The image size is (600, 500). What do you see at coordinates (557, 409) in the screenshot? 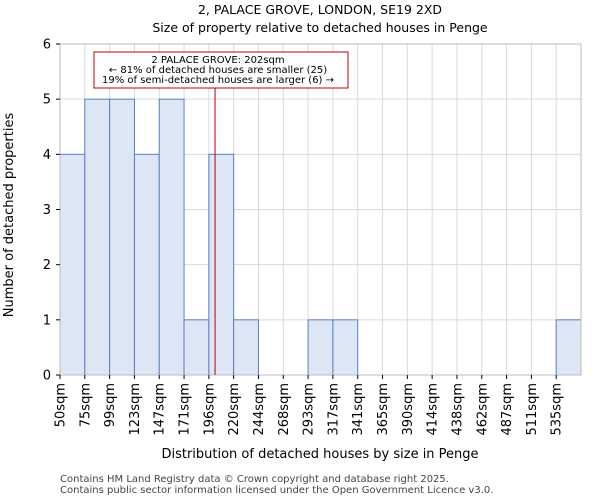
I see `x-tick-label: 535sqm` at bounding box center [557, 409].